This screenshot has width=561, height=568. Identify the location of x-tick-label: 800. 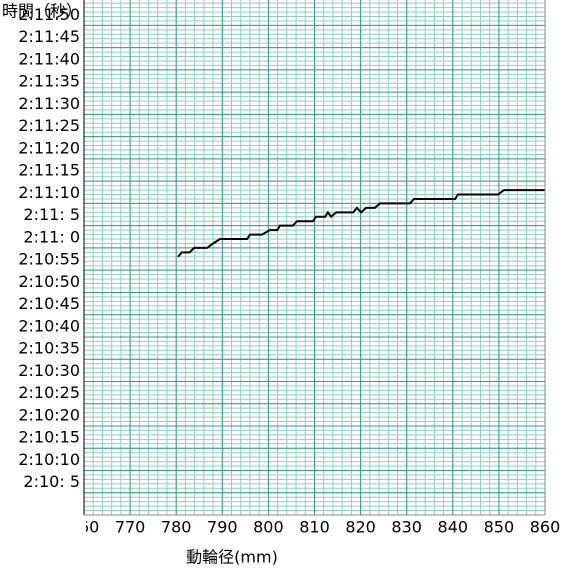
(268, 527).